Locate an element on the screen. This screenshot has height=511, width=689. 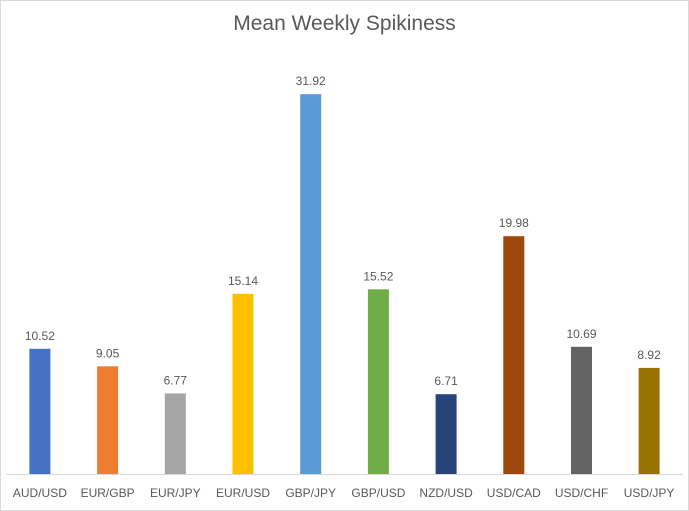
chart-title: Mean Weekly Spikiness is located at coordinates (344, 23).